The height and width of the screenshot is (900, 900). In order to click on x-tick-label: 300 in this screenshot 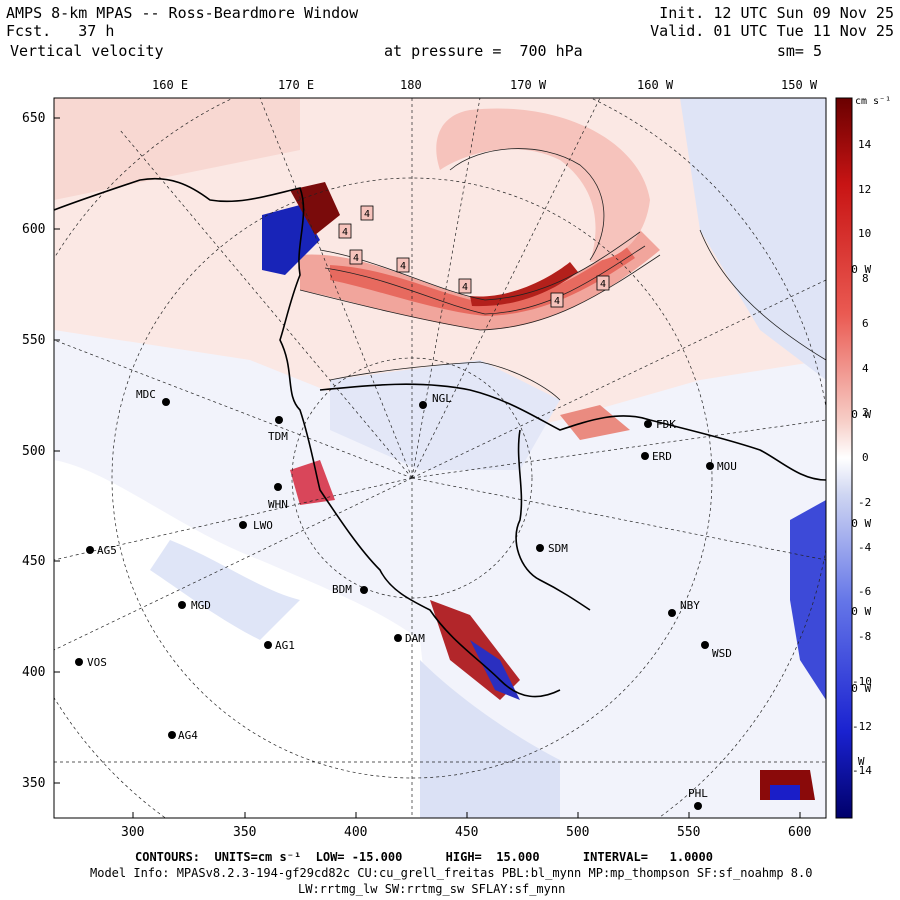, I will do `click(132, 832)`.